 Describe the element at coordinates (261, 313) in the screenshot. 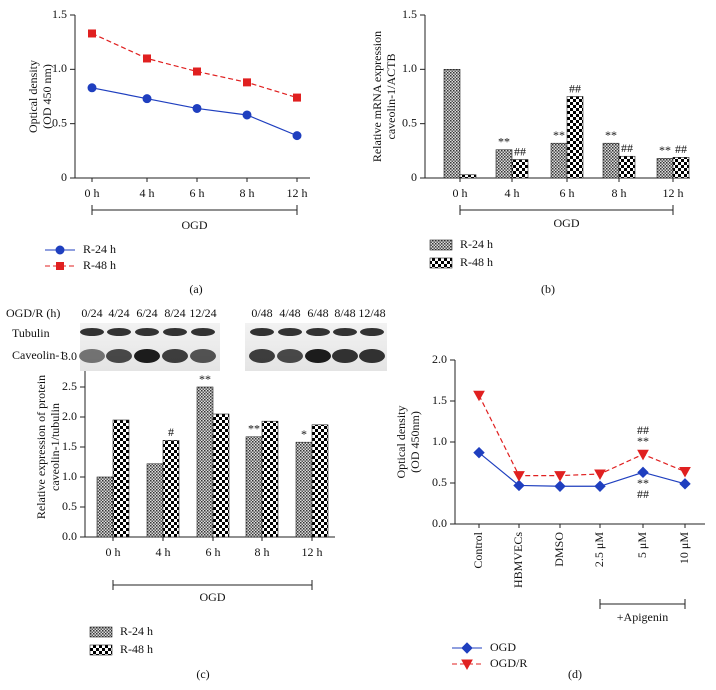

I see `blot-lane-label: 0/48` at that location.